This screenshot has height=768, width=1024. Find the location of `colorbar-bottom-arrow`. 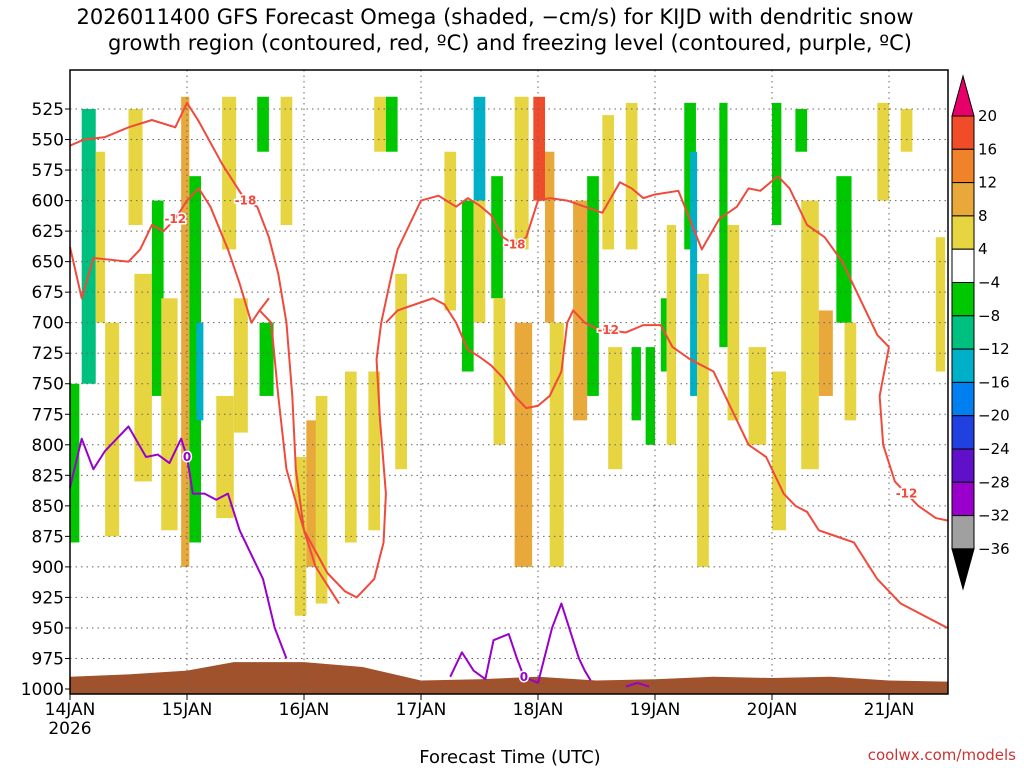

colorbar-bottom-arrow is located at coordinates (963, 569).